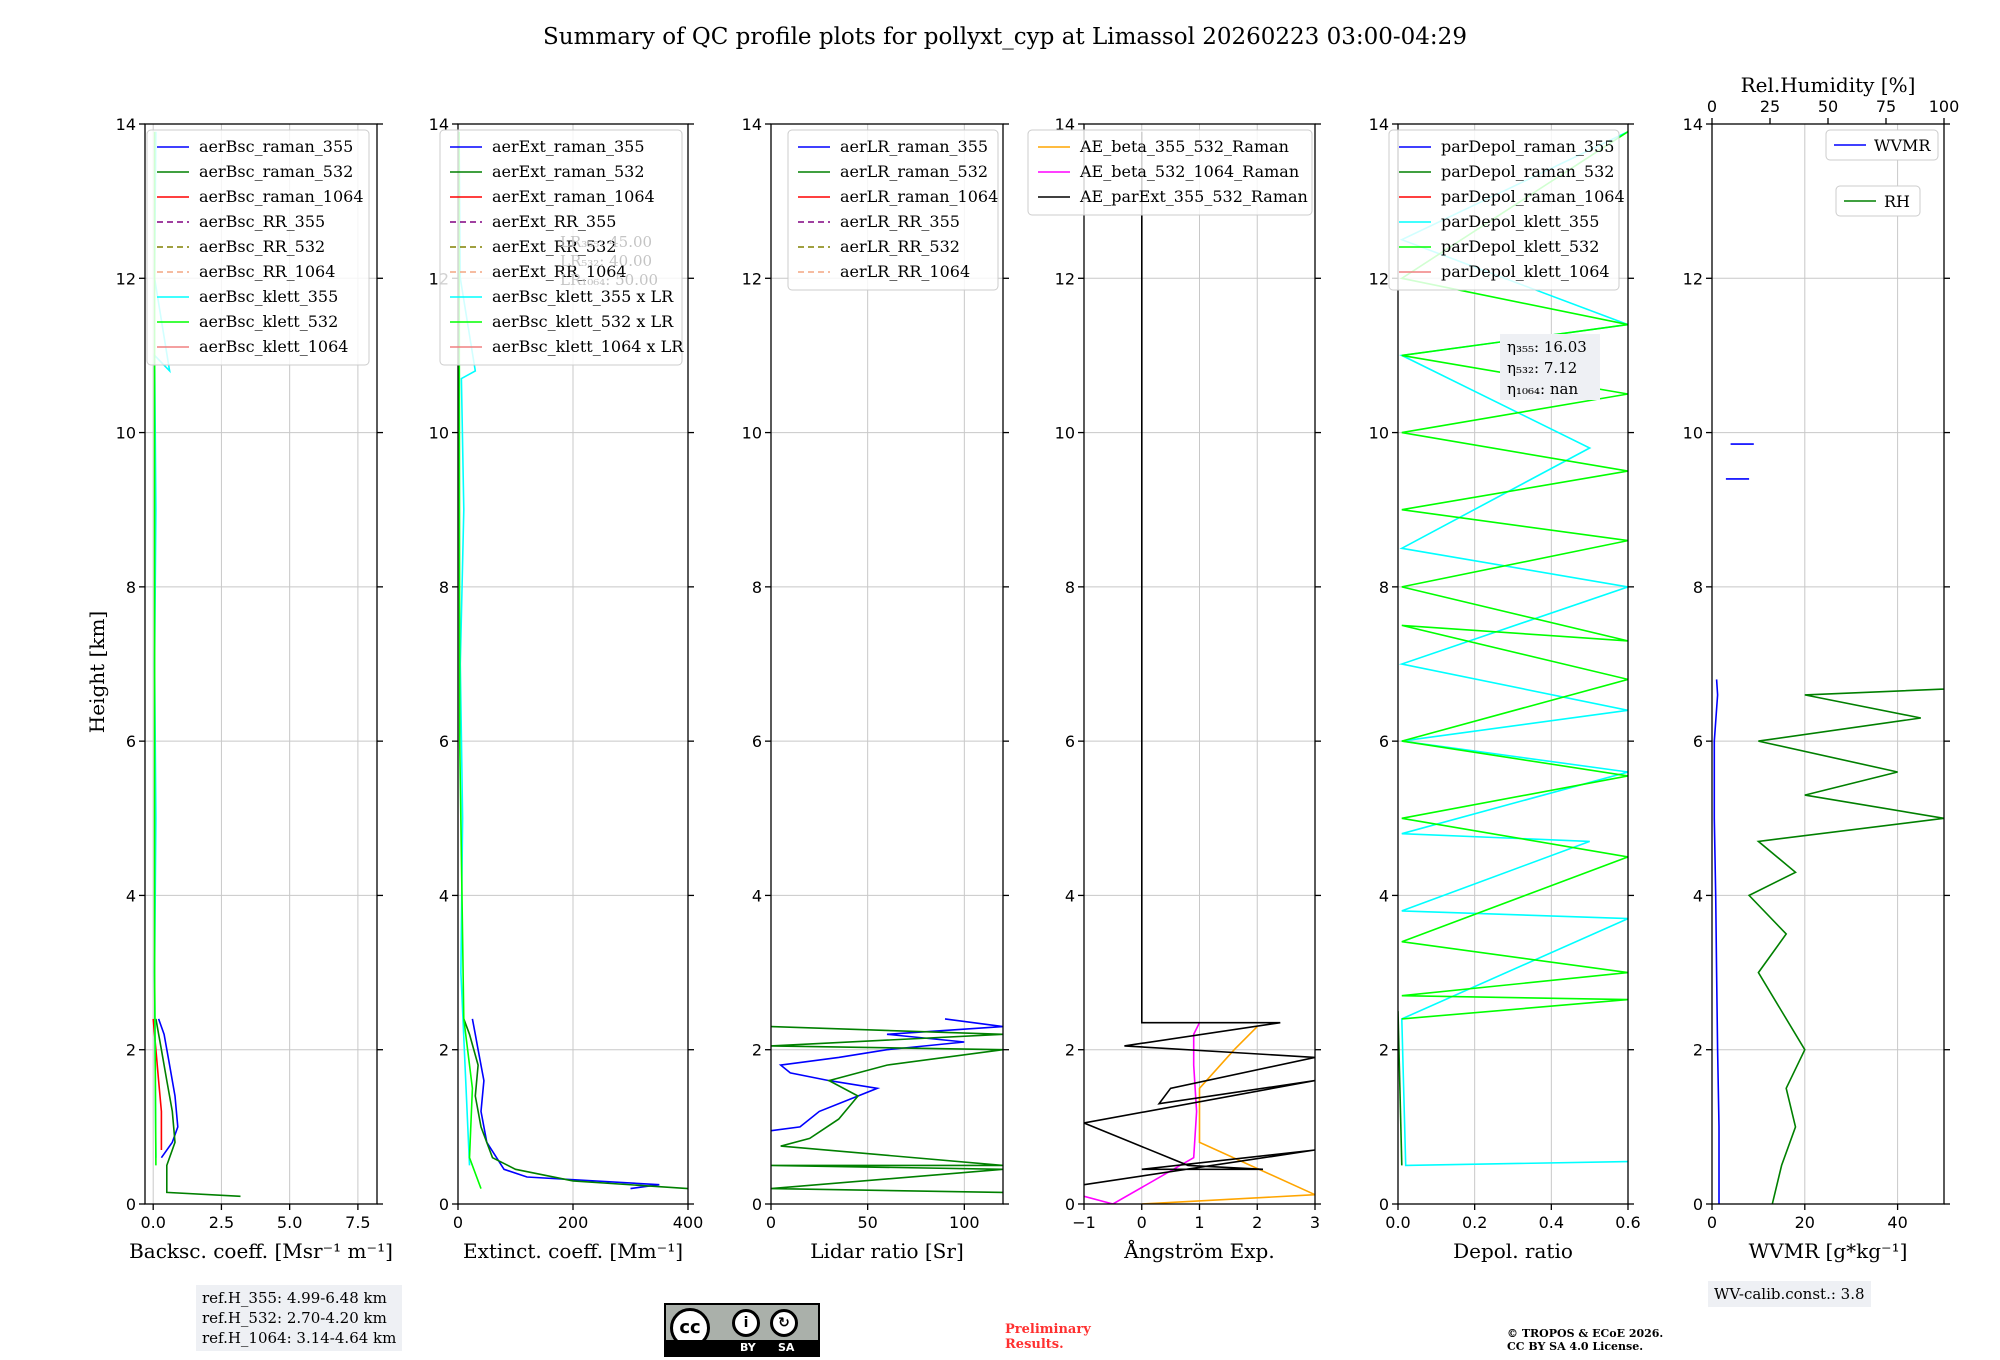 Image resolution: width=2000 pixels, height=1360 pixels. Describe the element at coordinates (1897, 1222) in the screenshot. I see `x-tick-label-2: 40` at that location.